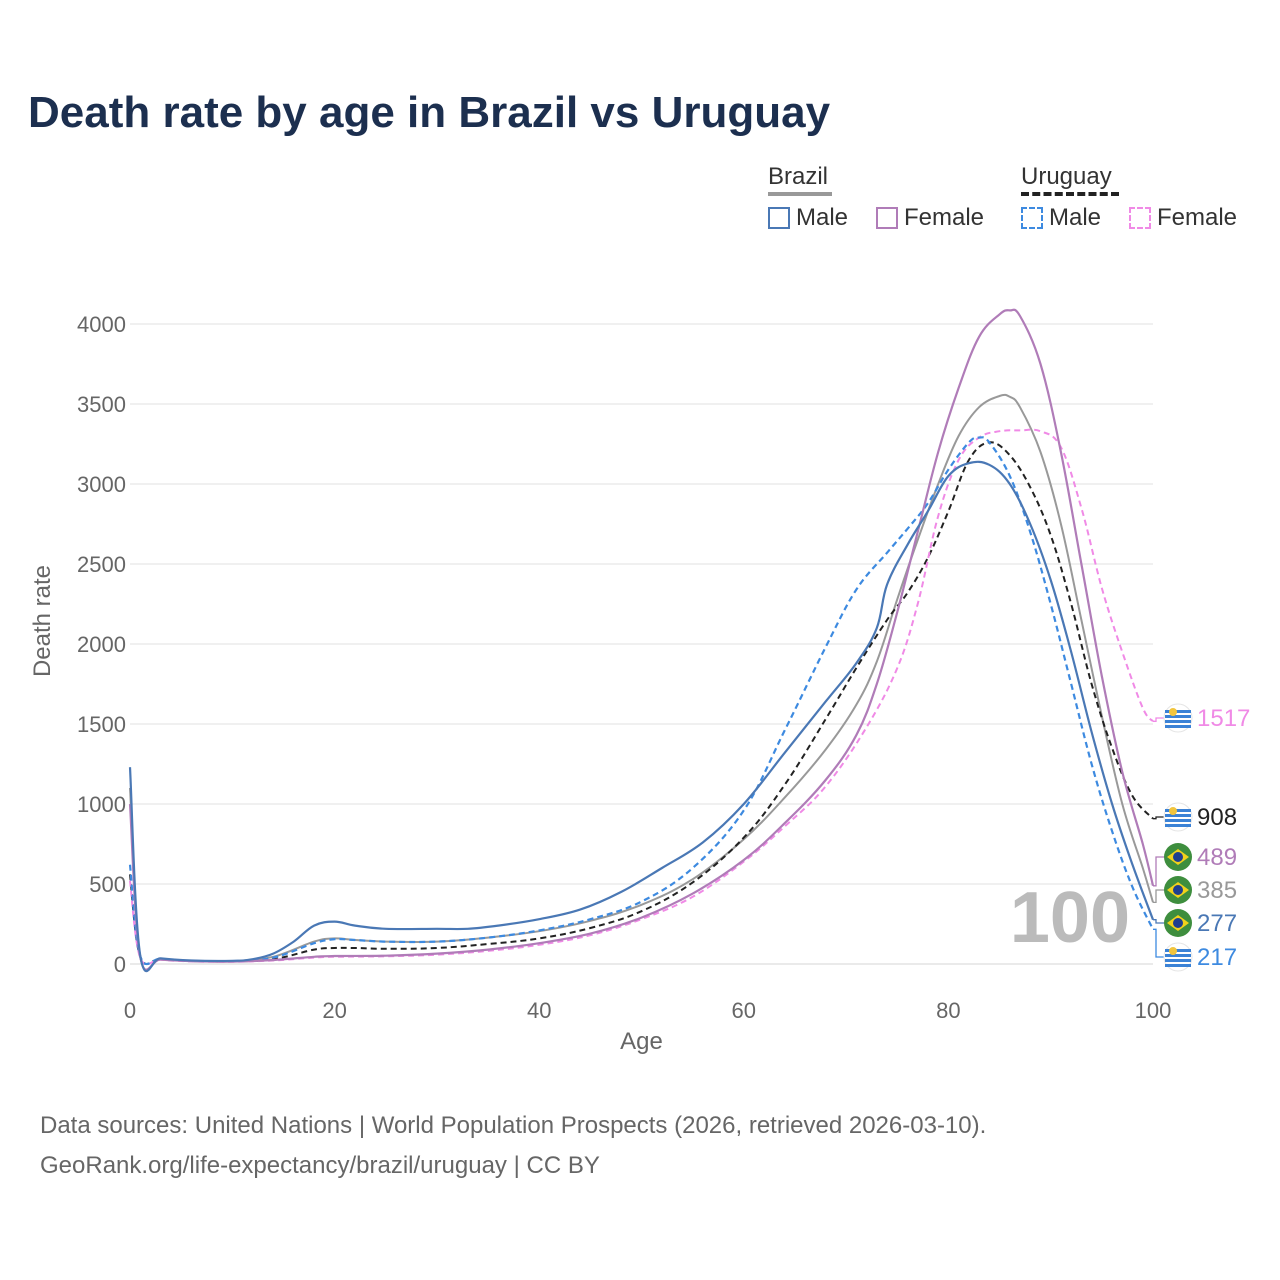 This screenshot has width=1280, height=1280. I want to click on legend-swatch-brazil-male, so click(779, 218).